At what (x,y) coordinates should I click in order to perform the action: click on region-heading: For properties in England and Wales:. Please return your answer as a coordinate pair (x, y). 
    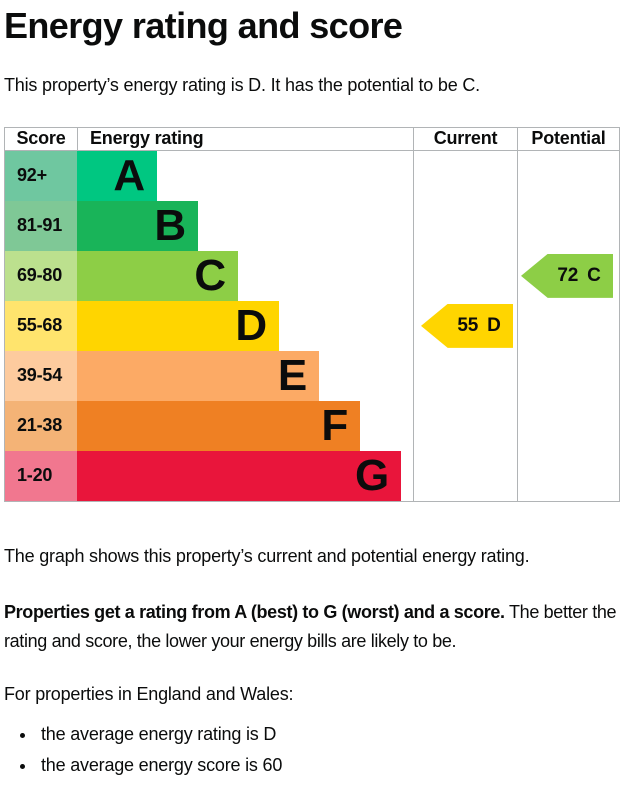
    Looking at the image, I should click on (149, 693).